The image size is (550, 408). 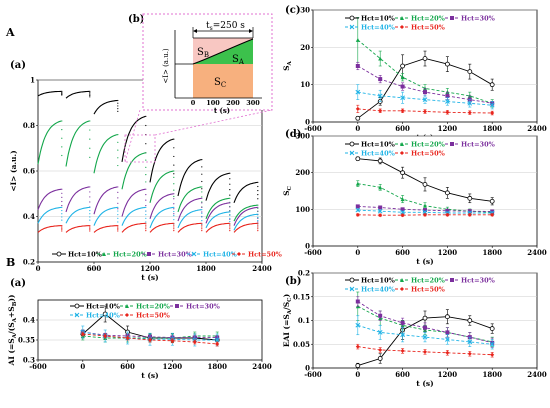 I want to click on y-axis-label: AI (=SA/(SA+SB)), so click(x=12, y=331).